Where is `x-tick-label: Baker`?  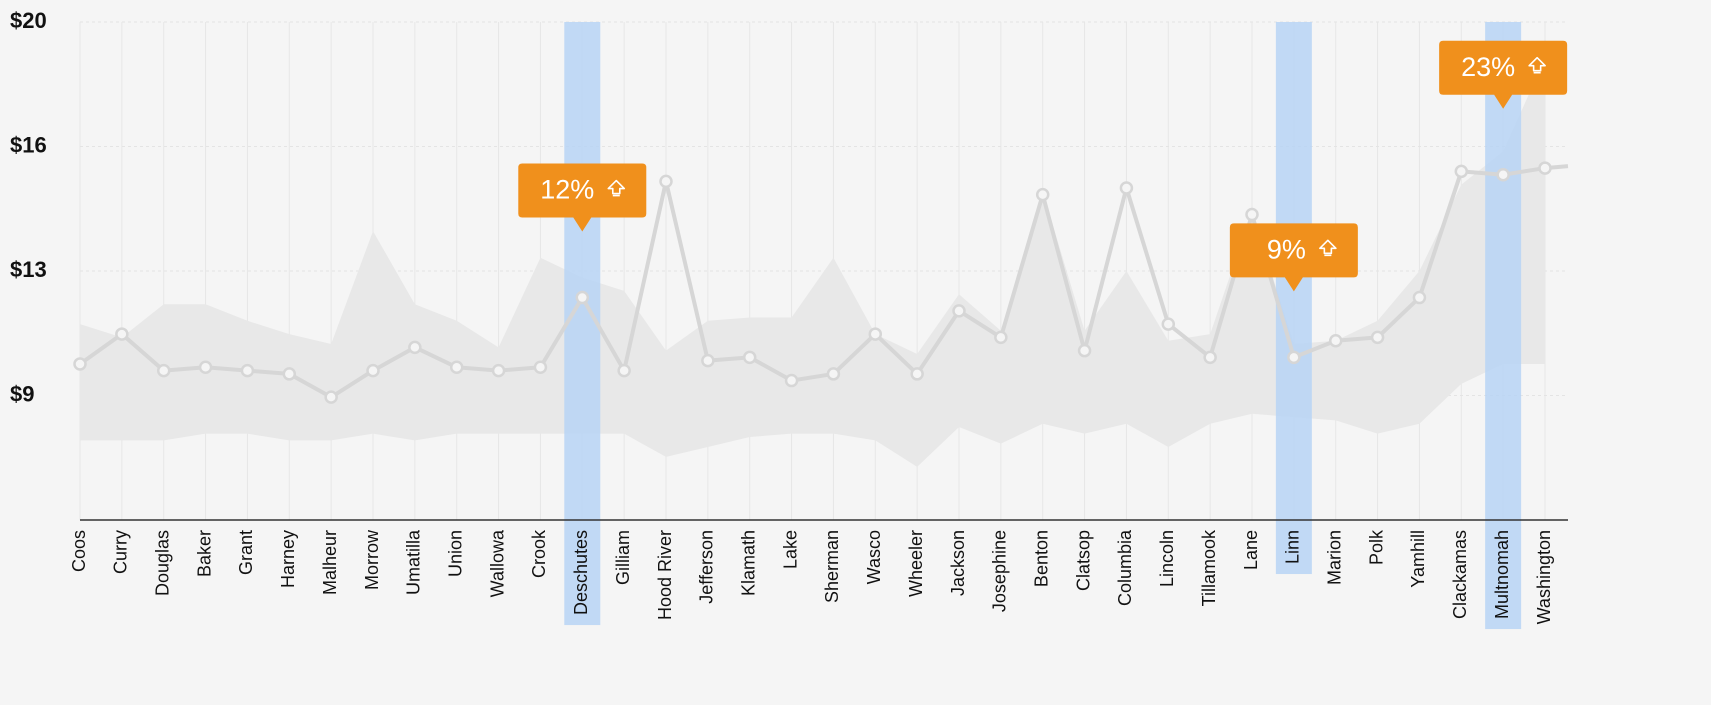
x-tick-label: Baker is located at coordinates (204, 553).